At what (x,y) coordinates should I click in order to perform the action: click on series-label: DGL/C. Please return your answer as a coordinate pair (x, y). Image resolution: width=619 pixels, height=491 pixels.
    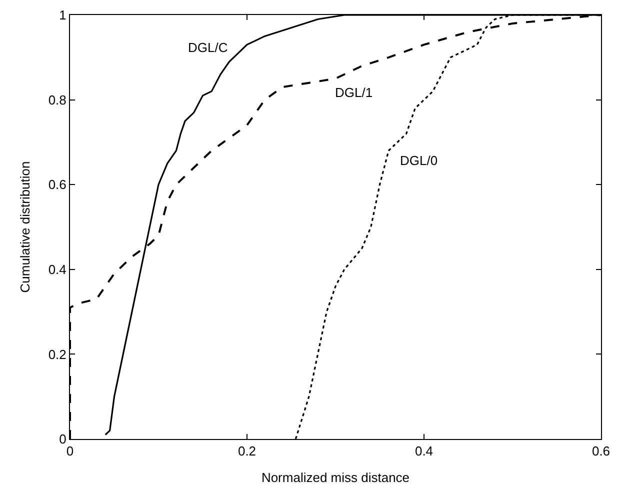
    Looking at the image, I should click on (208, 47).